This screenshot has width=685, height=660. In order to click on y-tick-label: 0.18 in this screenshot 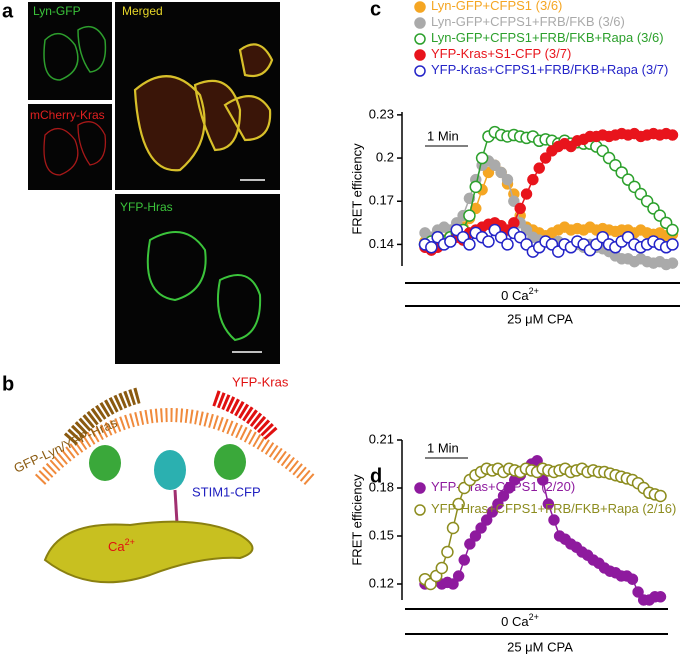, I will do `click(381, 486)`.